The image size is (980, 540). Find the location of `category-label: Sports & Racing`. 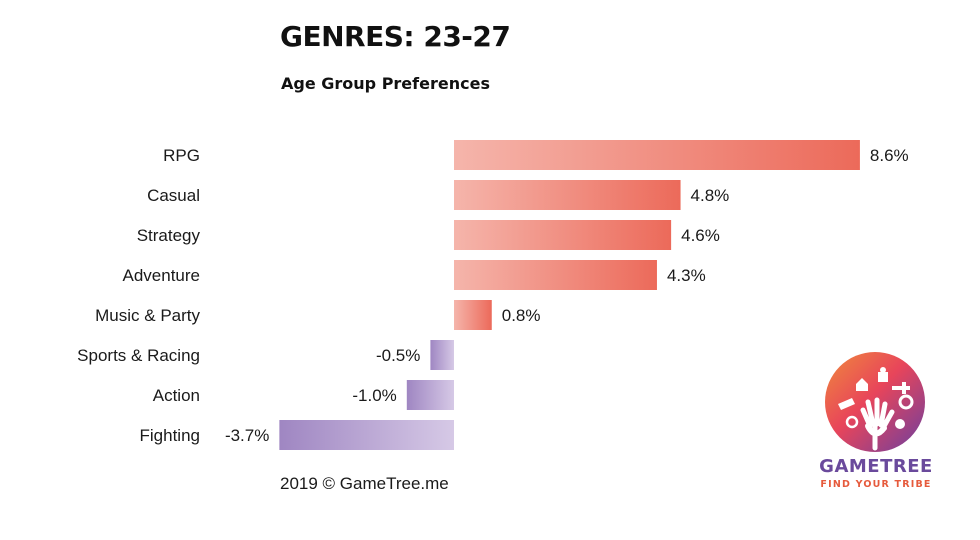

category-label: Sports & Racing is located at coordinates (138, 355).